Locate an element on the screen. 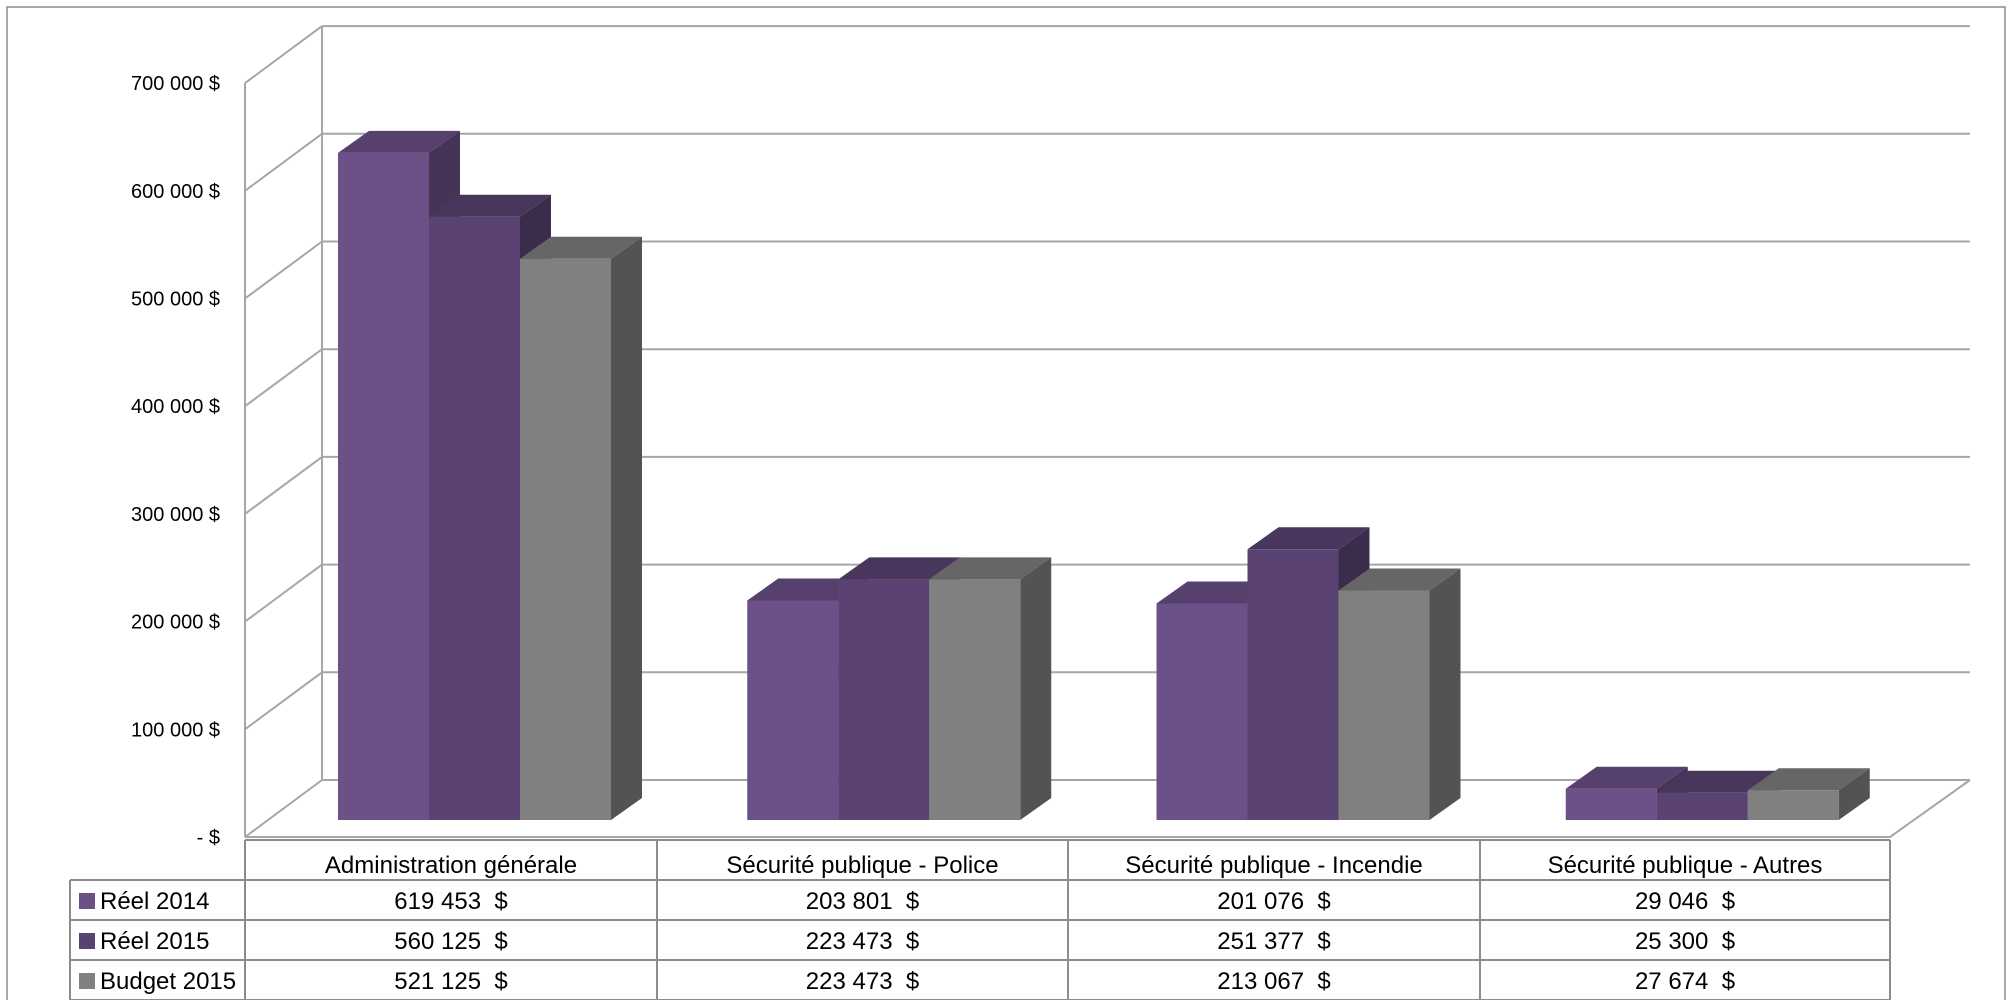 The width and height of the screenshot is (2012, 1000). series-name: Réel 2015 is located at coordinates (154, 941).